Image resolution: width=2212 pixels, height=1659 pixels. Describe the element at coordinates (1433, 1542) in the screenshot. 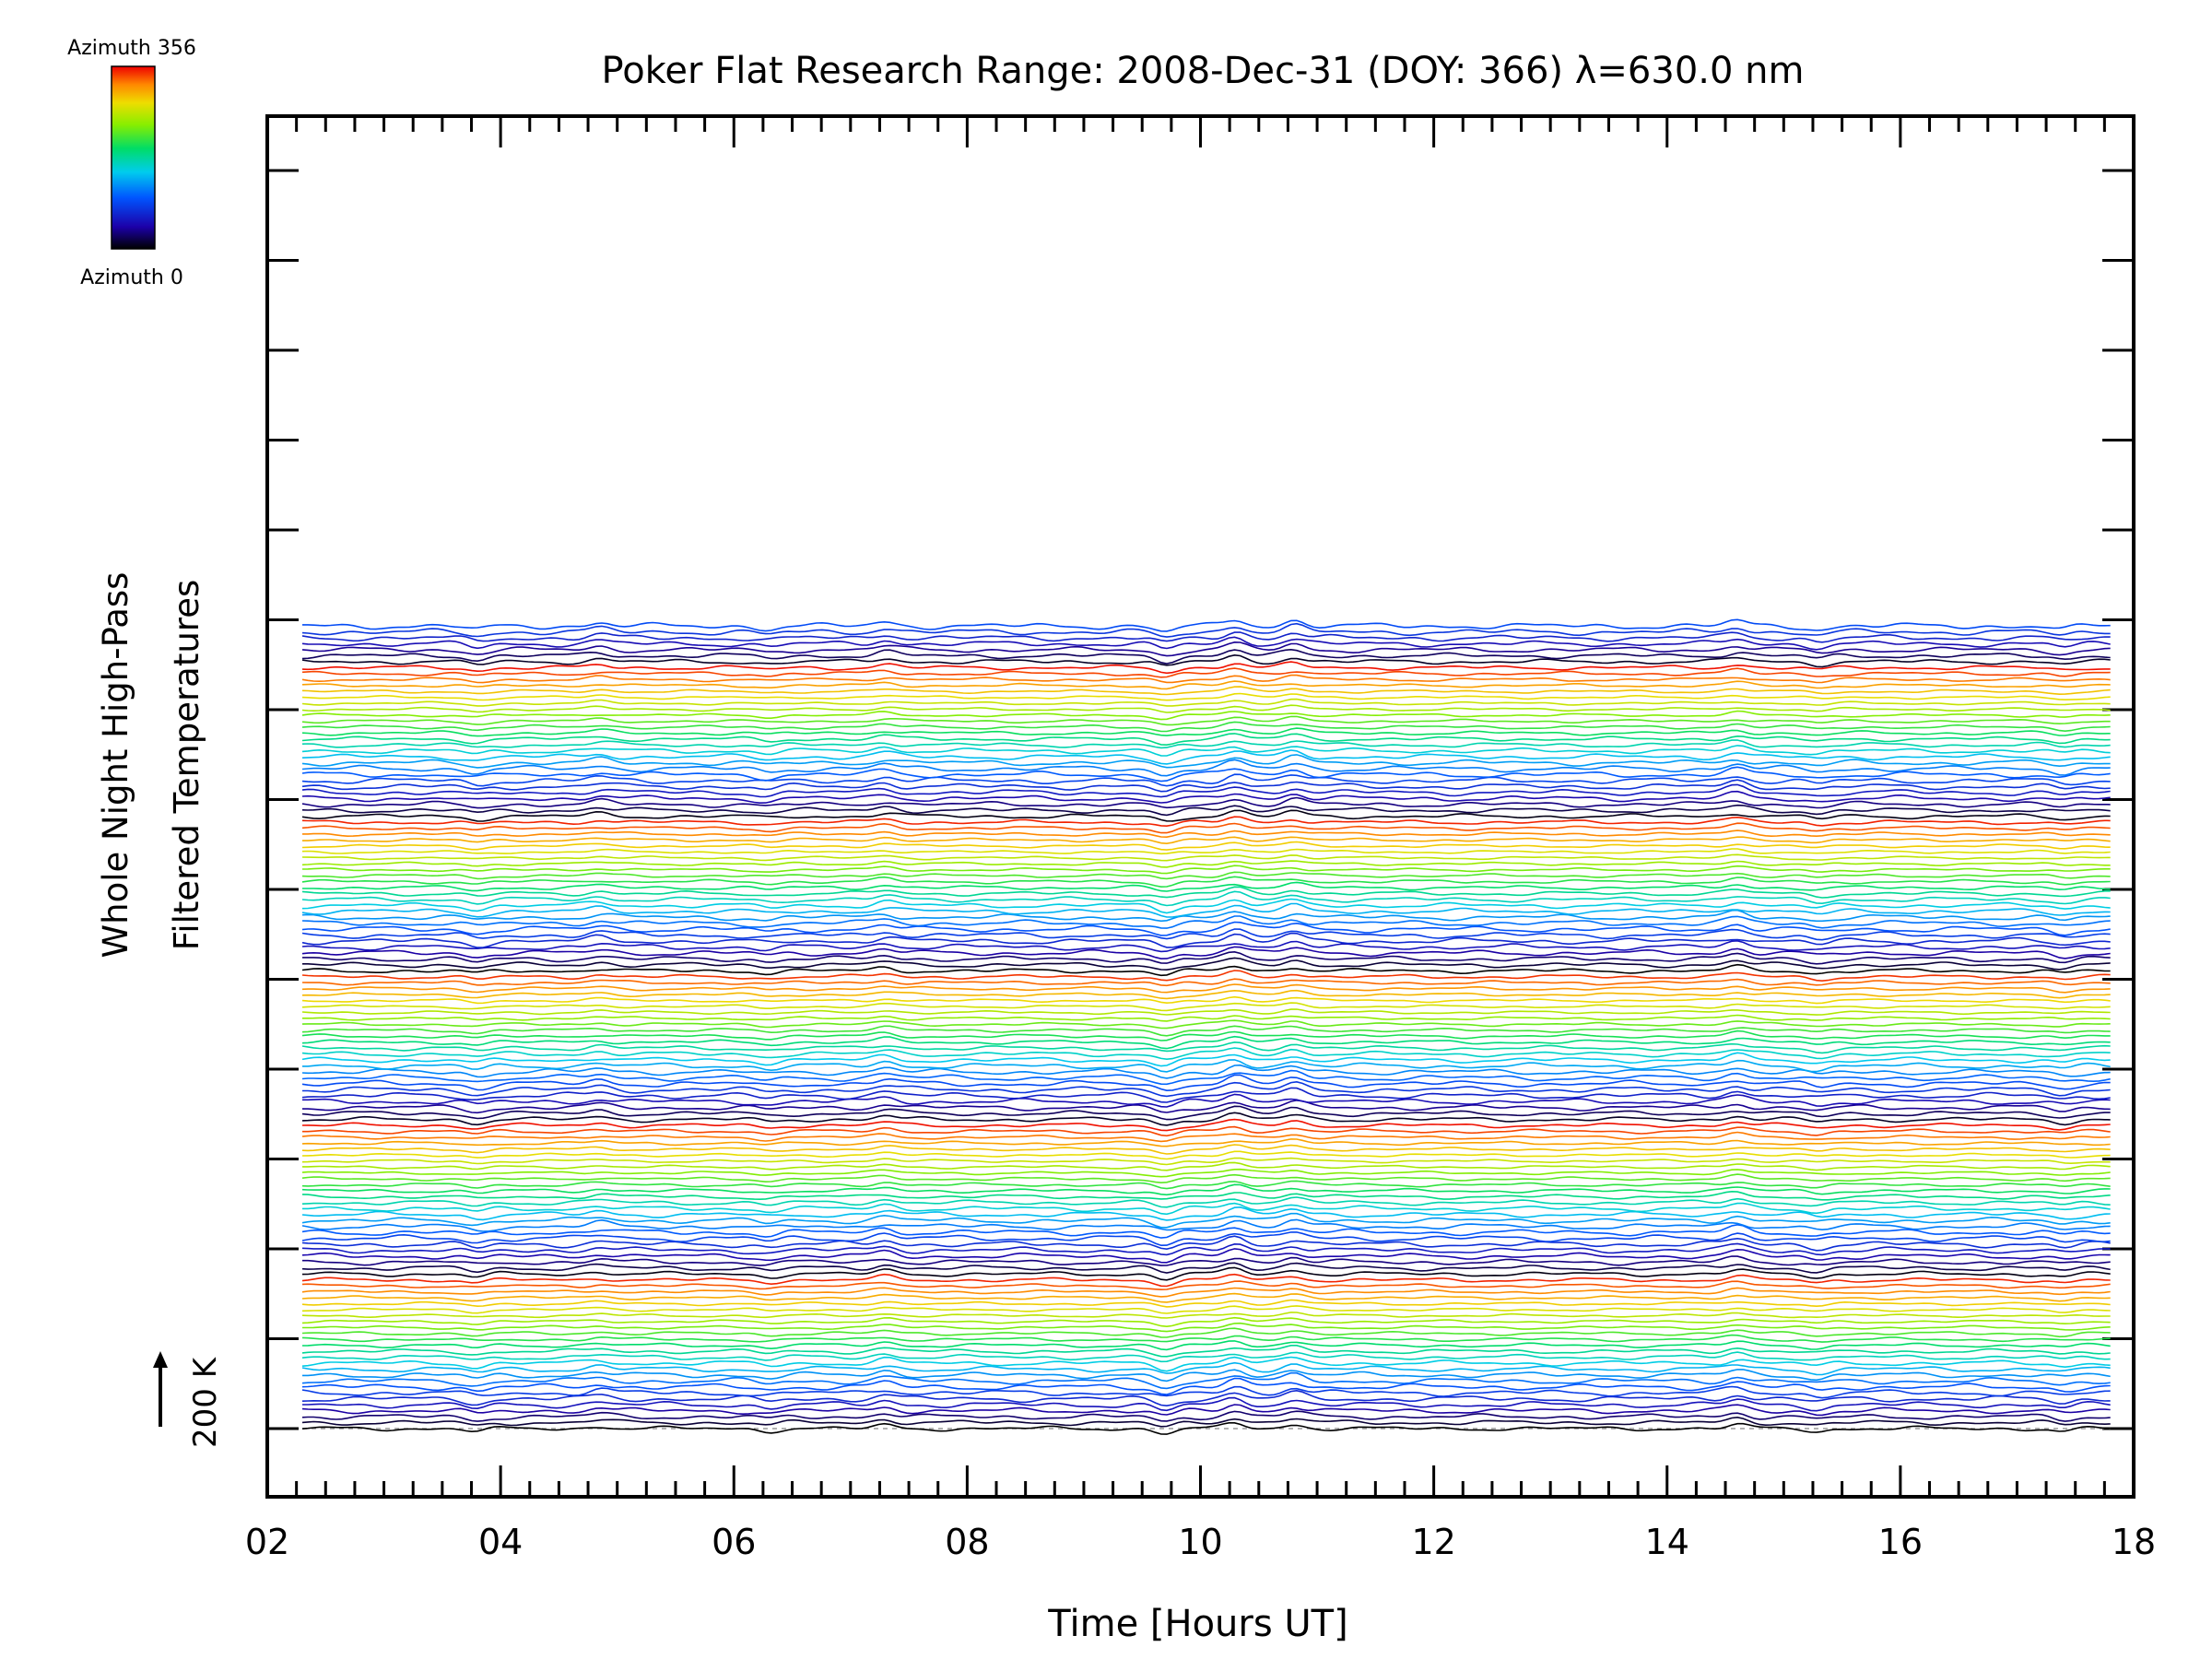

I see `x-tick-label: 12` at that location.